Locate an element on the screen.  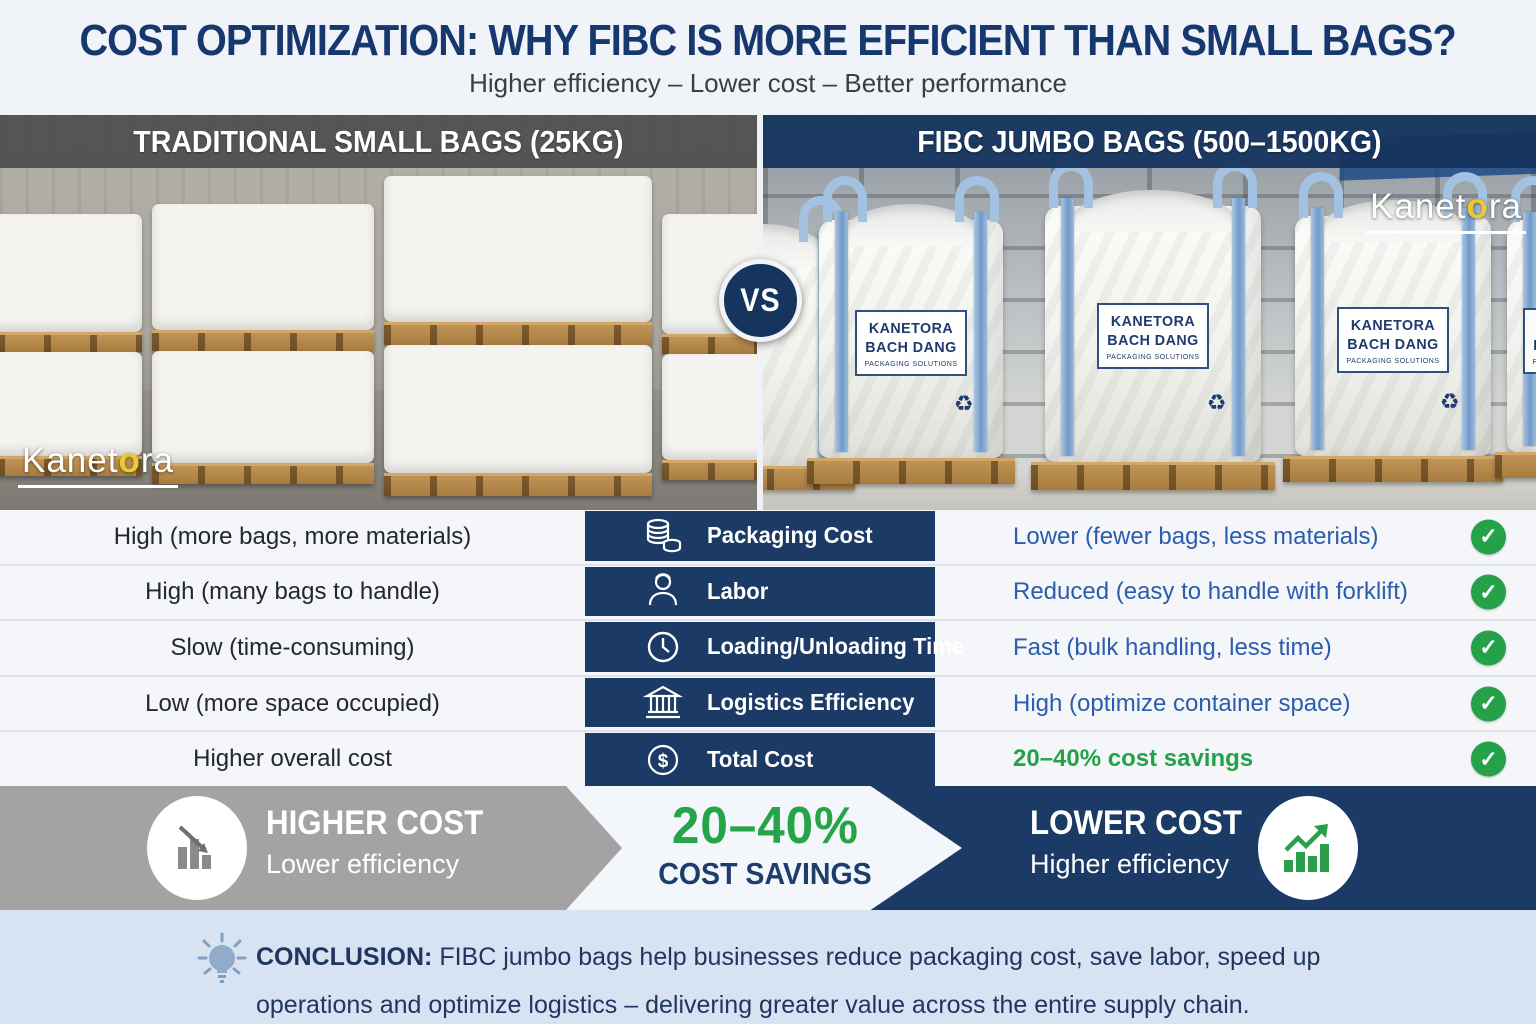
lower-cost-block: LOWER COST Higher efficiency is located at coordinates (1145, 842).